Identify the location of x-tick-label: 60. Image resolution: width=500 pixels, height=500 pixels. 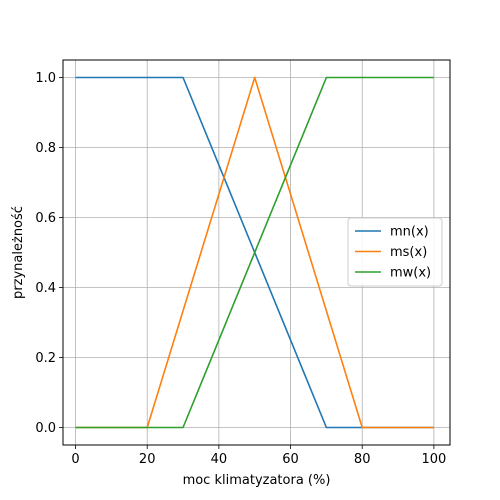
(290, 459).